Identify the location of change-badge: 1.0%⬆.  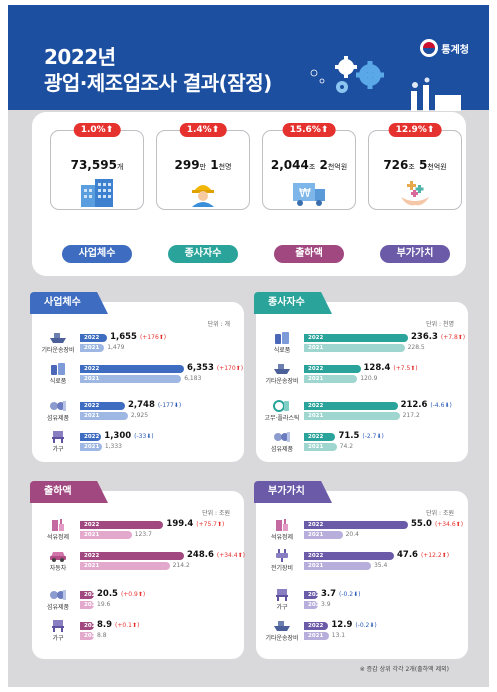
(97, 130).